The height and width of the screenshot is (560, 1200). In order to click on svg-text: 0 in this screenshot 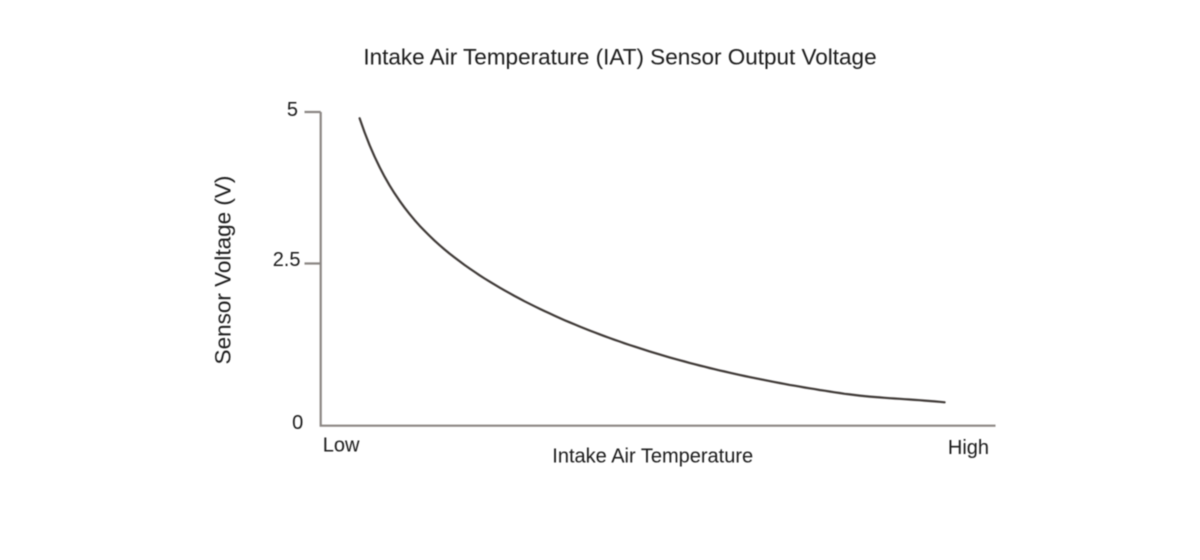, I will do `click(297, 423)`.